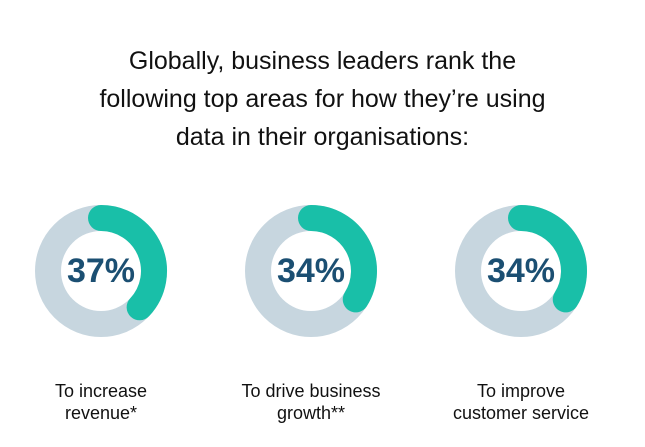 The image size is (645, 447). I want to click on category-label-increase-revenue: To increase revenue*, so click(101, 402).